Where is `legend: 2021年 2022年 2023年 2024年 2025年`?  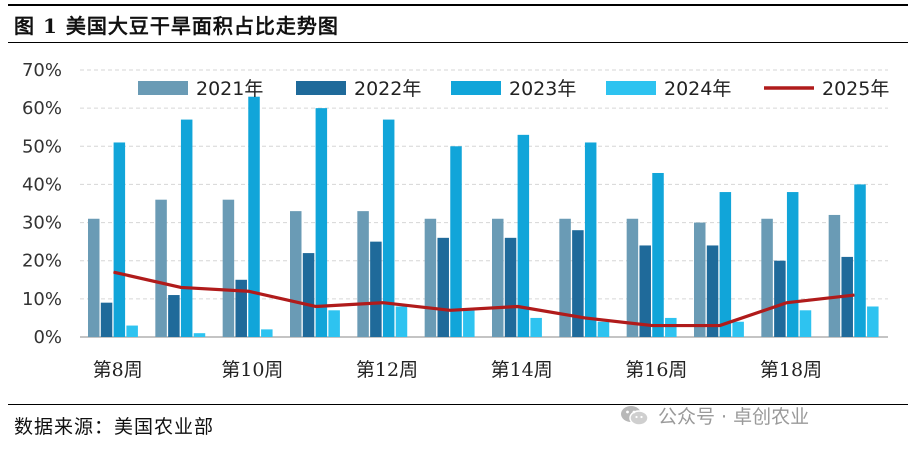 legend: 2021年 2022年 2023年 2024年 2025年 is located at coordinates (513, 89).